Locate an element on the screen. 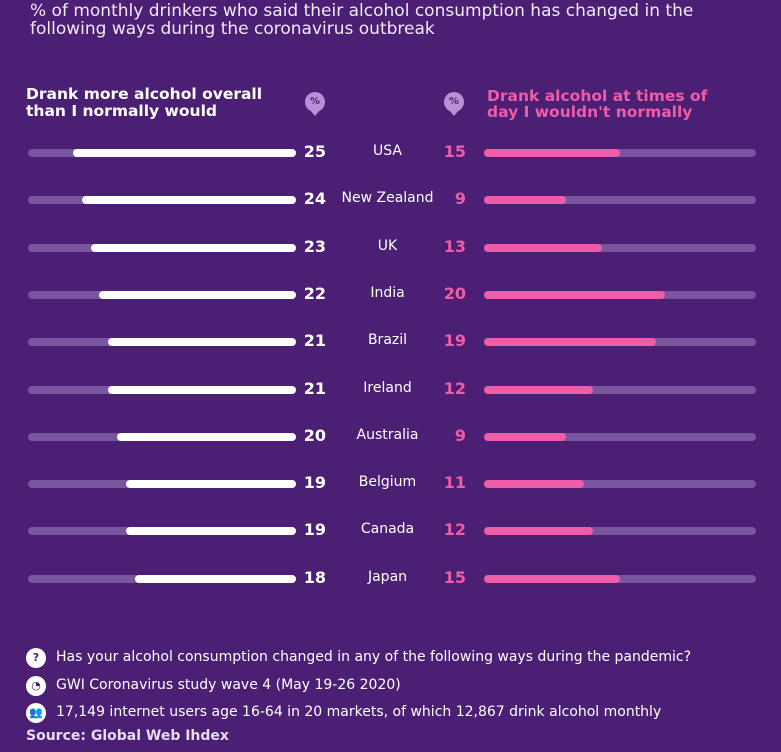  country-label: Brazil is located at coordinates (387, 340).